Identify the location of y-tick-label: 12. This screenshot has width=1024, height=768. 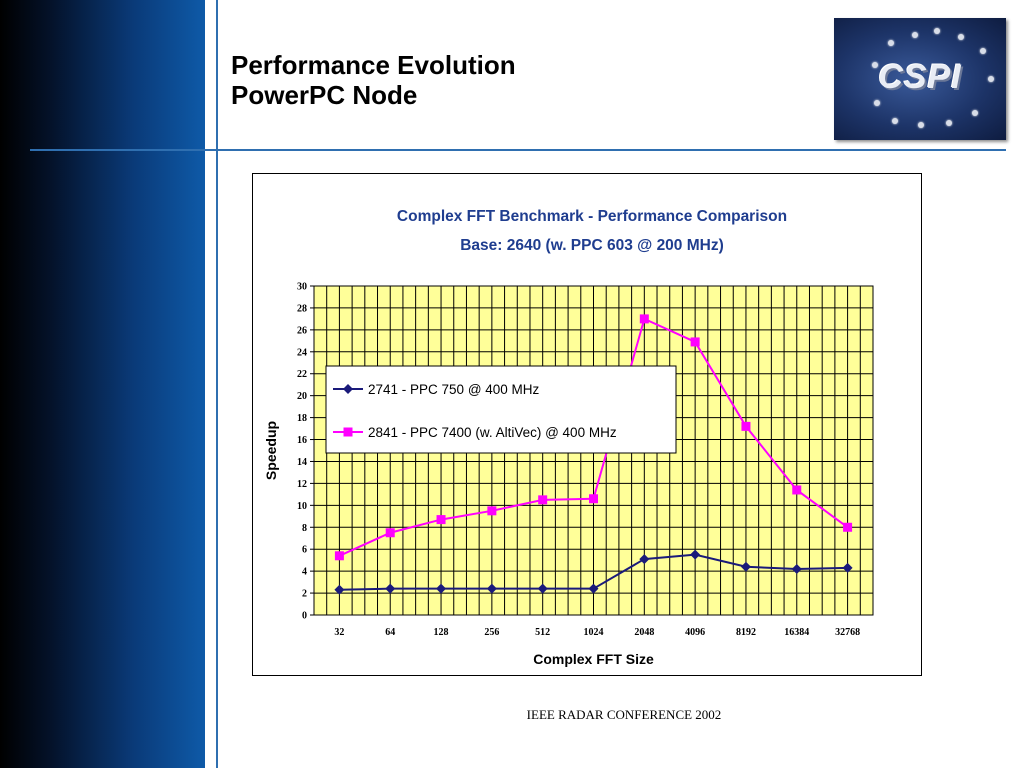
(302, 484).